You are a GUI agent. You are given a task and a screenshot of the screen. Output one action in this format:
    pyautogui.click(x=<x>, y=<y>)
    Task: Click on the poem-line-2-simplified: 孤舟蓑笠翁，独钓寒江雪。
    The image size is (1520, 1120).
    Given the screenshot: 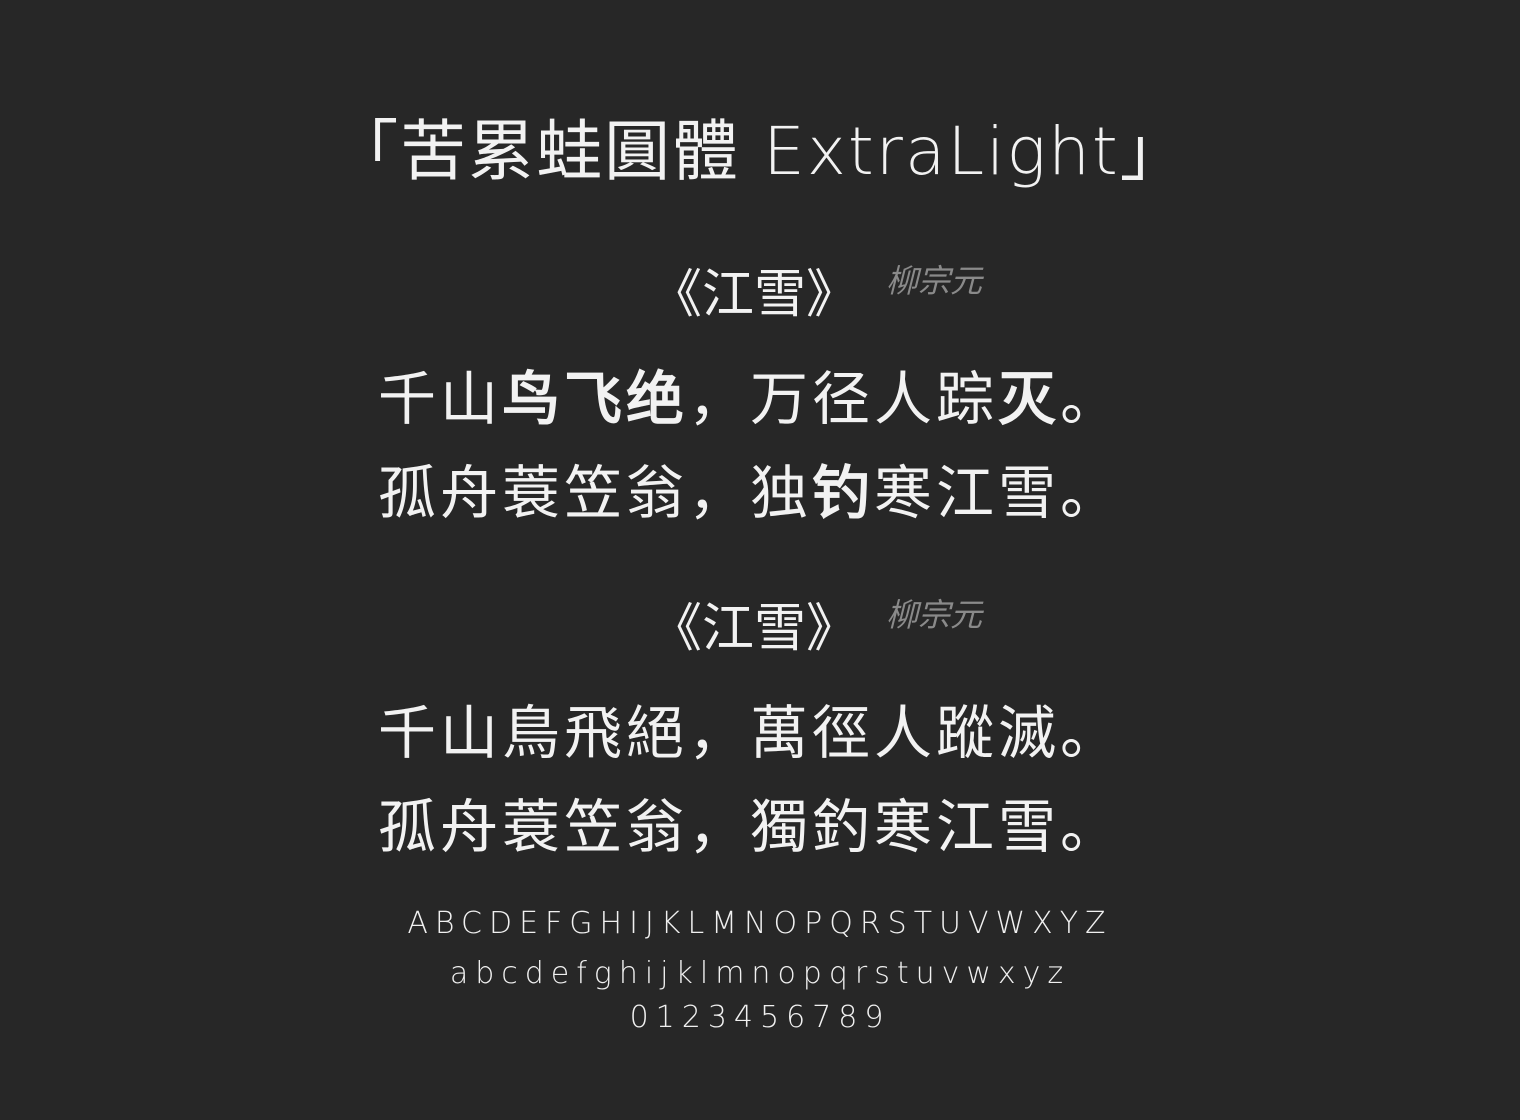 What is the action you would take?
    pyautogui.click(x=750, y=488)
    